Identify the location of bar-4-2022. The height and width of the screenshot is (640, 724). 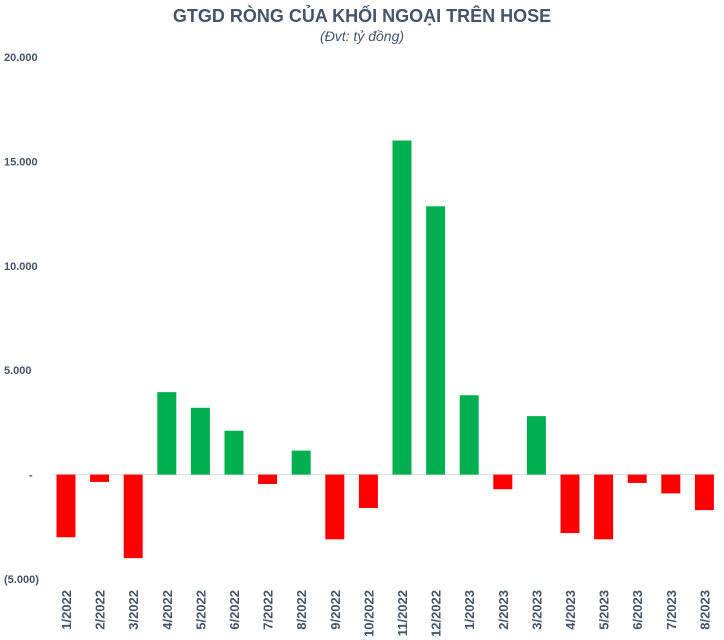
(167, 433).